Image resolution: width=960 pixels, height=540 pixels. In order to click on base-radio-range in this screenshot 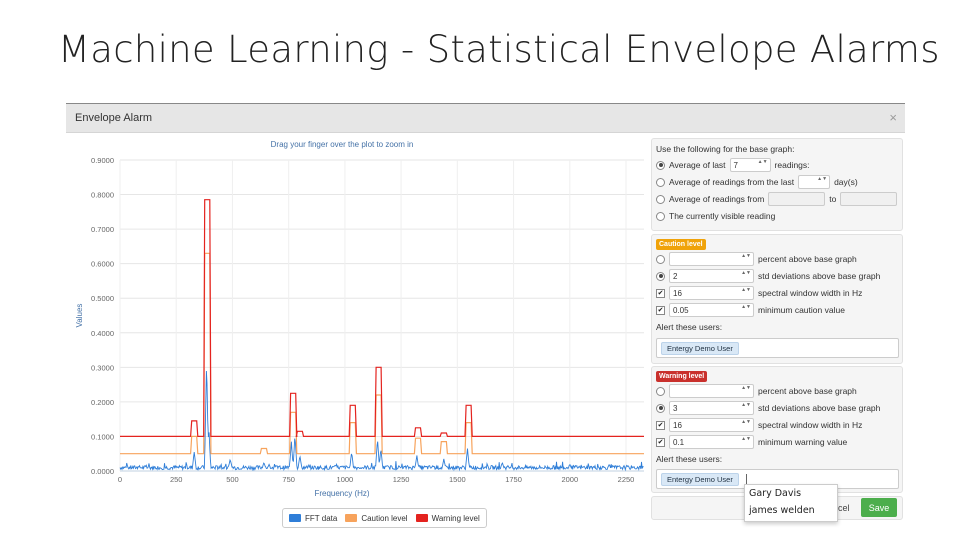, I will do `click(660, 199)`.